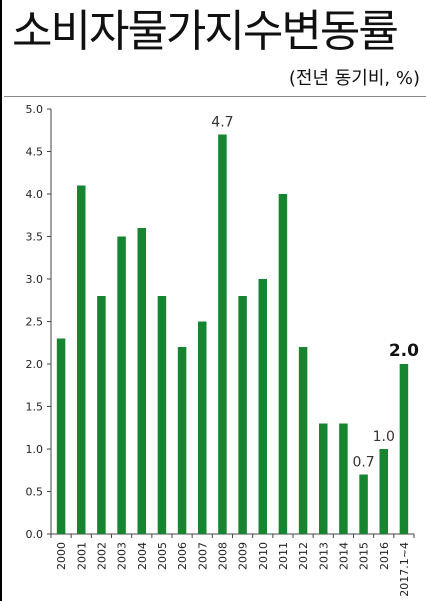 The image size is (426, 601). I want to click on bar-2006, so click(182, 440).